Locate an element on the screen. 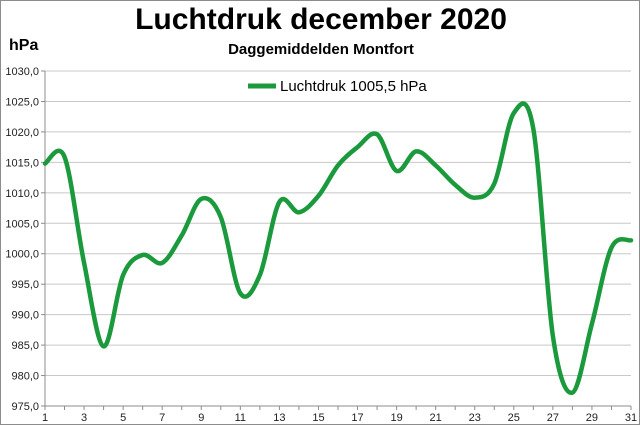 The image size is (640, 425). x-tick-label: 13 is located at coordinates (279, 418).